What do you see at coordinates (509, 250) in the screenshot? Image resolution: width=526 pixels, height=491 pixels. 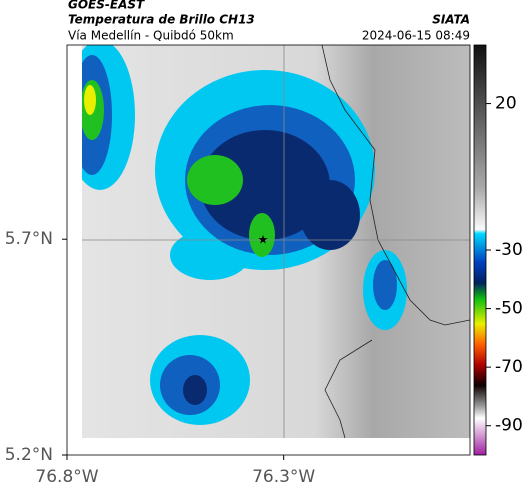 I see `colorbar-tick-label: -30` at bounding box center [509, 250].